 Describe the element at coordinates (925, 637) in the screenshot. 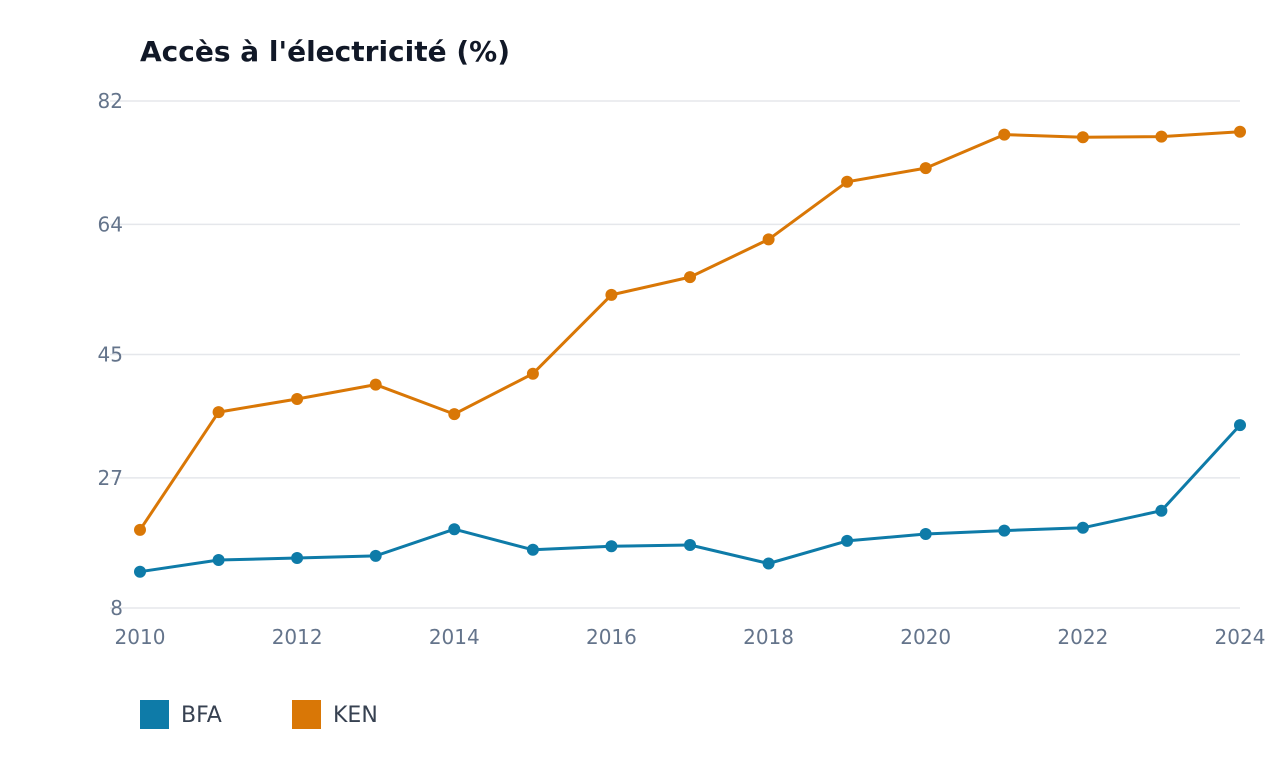

I see `x-tick-label: 2020` at that location.